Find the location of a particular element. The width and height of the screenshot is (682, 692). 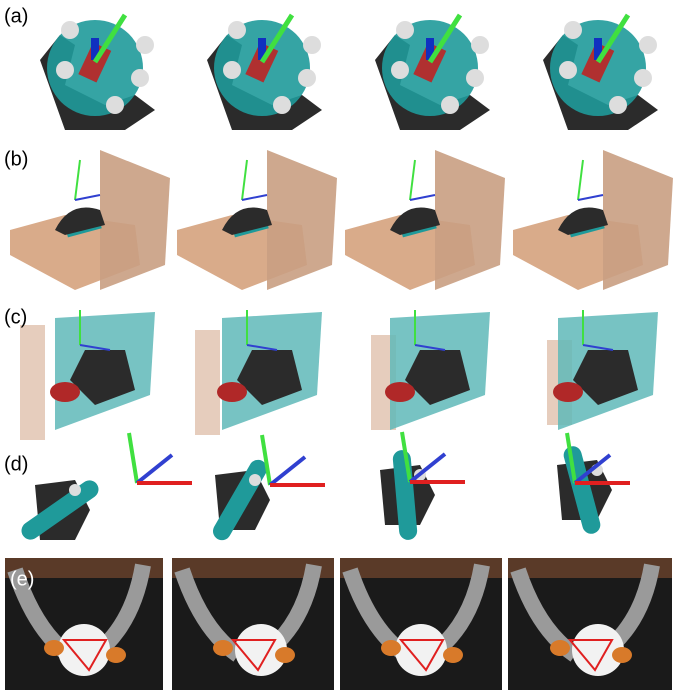

panel-label: (b) is located at coordinates (16, 159).